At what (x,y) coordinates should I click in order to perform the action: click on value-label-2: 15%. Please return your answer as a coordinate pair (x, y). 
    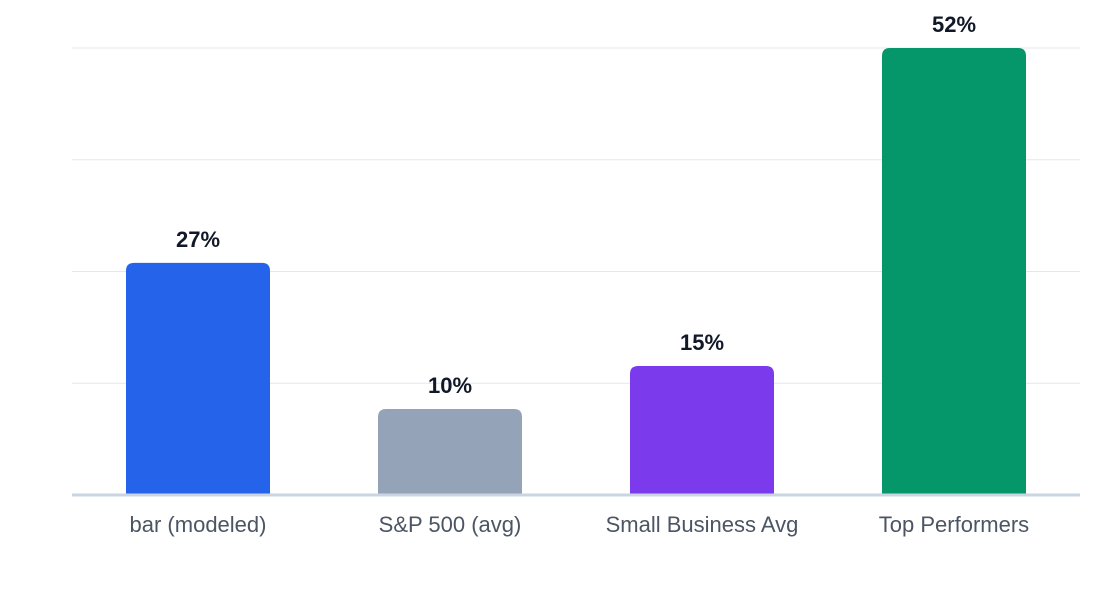
    Looking at the image, I should click on (702, 342).